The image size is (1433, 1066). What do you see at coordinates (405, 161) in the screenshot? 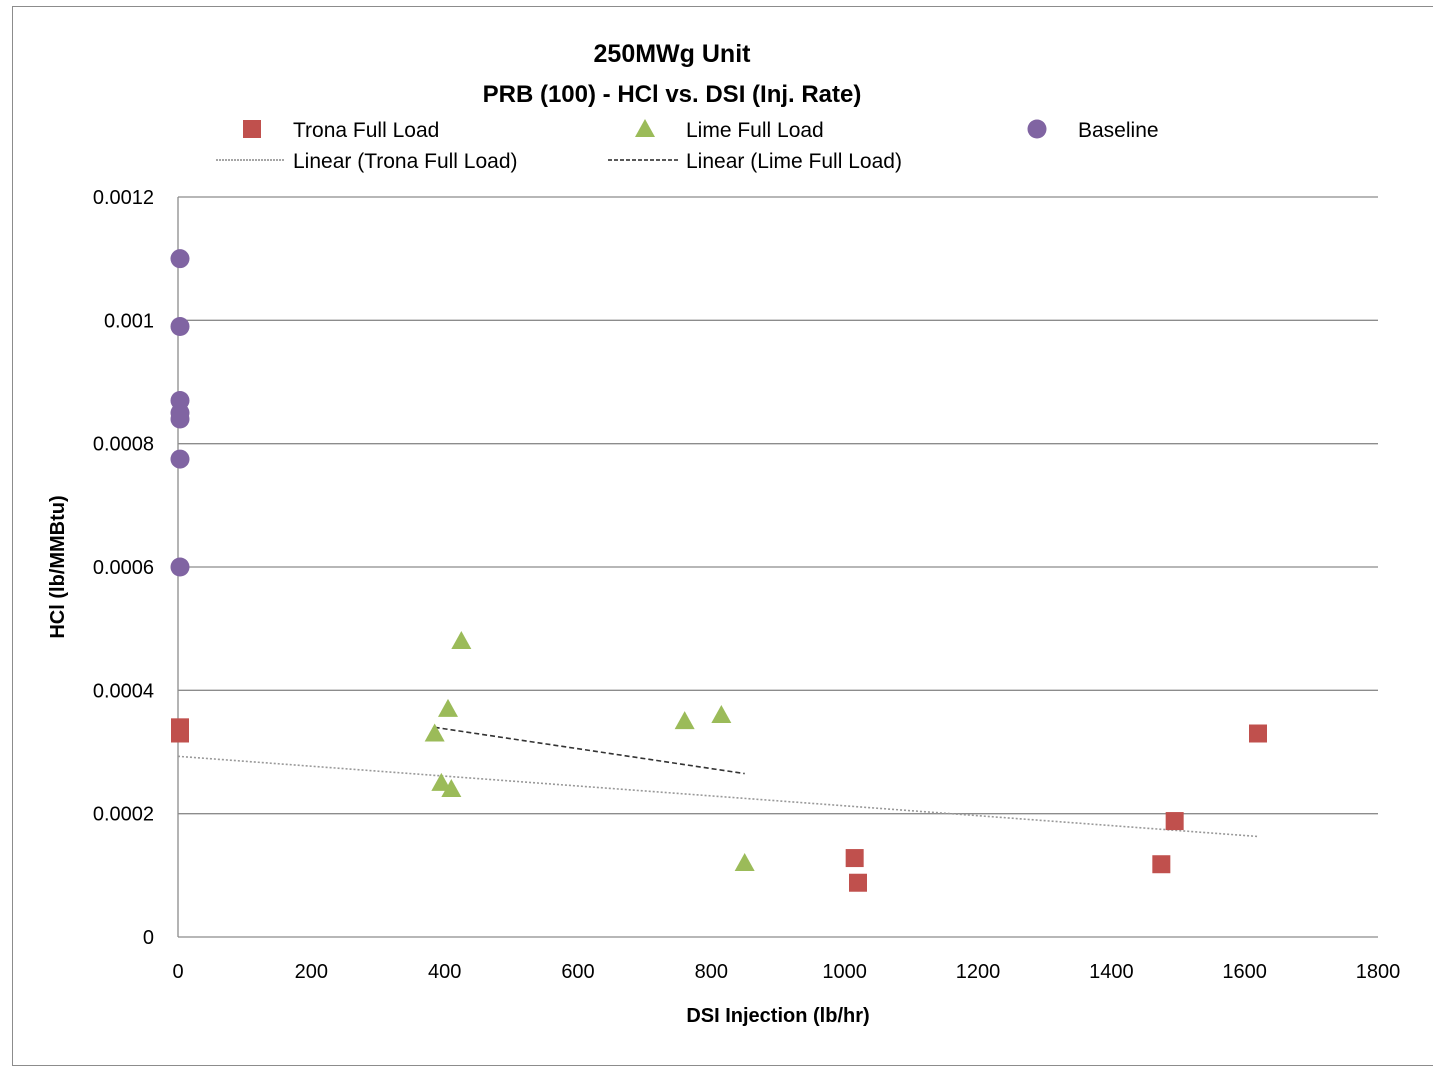
I see `legend-label: Linear (Trona Full Load)` at bounding box center [405, 161].